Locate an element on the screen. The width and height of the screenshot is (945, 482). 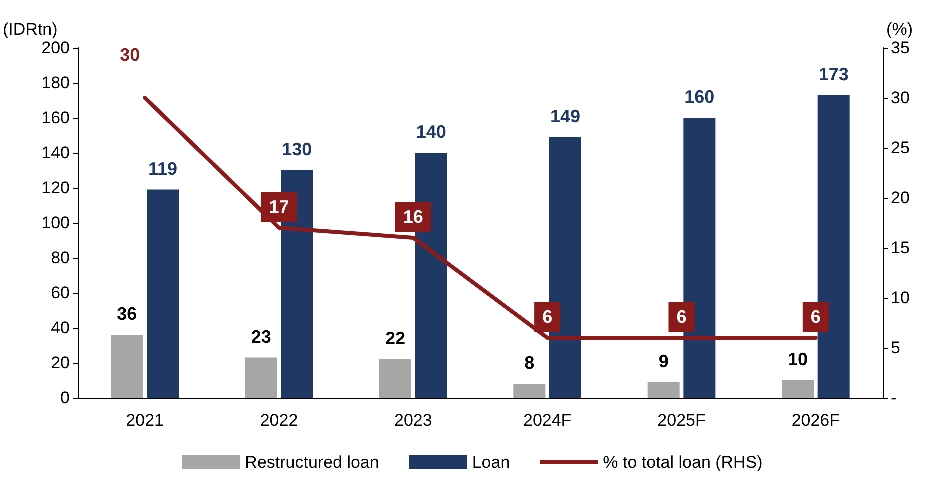
x-tick-label: 2022 is located at coordinates (279, 420).